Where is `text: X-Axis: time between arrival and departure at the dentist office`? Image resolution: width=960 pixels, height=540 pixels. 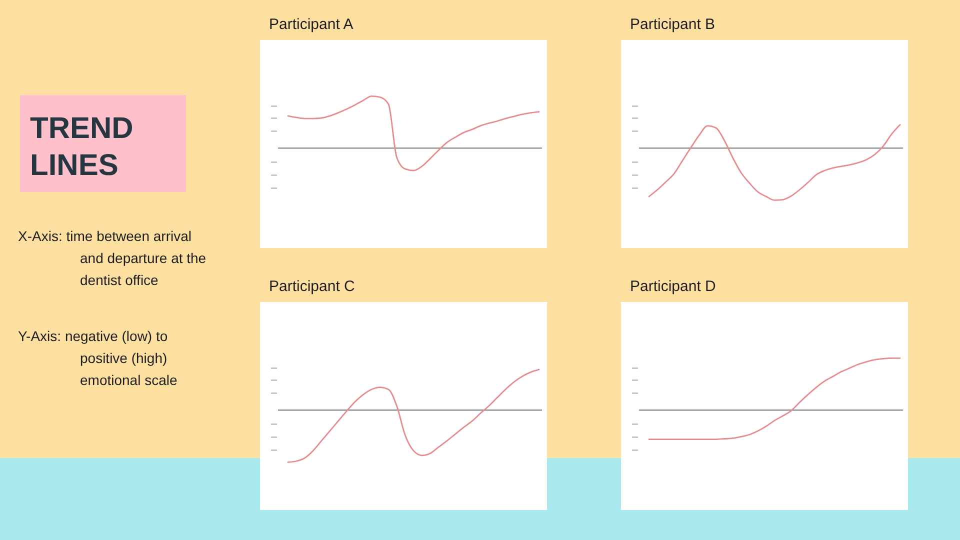
text: X-Axis: time between arrival and departure at the dentist office is located at coordinates (112, 258).